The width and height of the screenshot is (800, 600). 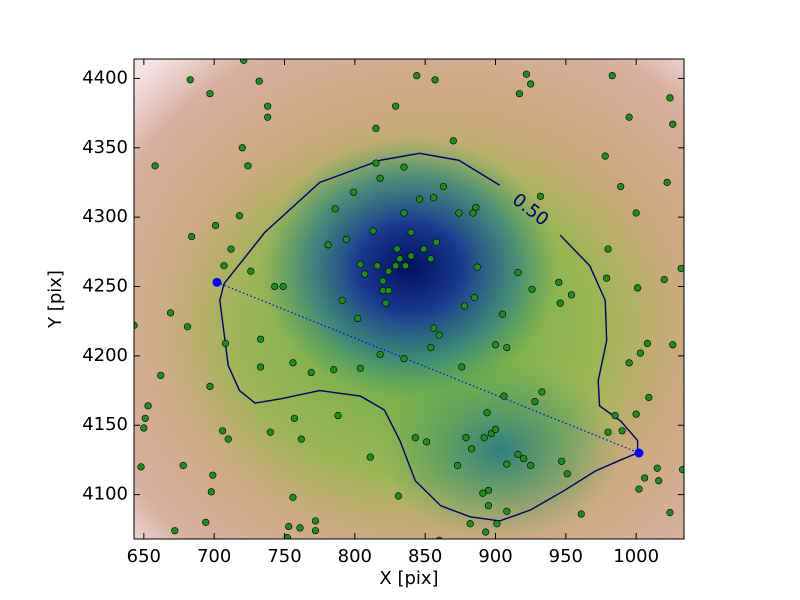 What do you see at coordinates (105, 147) in the screenshot?
I see `y-tick-label: 4350` at bounding box center [105, 147].